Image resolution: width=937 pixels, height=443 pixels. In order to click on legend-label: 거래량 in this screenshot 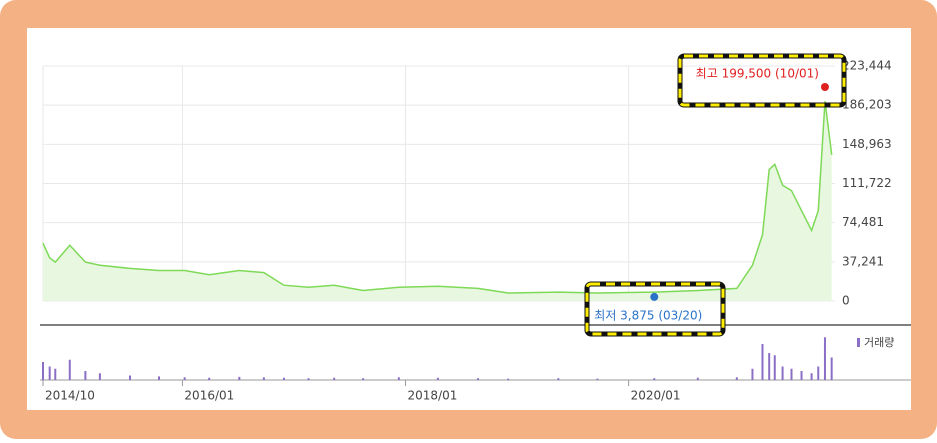, I will do `click(879, 342)`.